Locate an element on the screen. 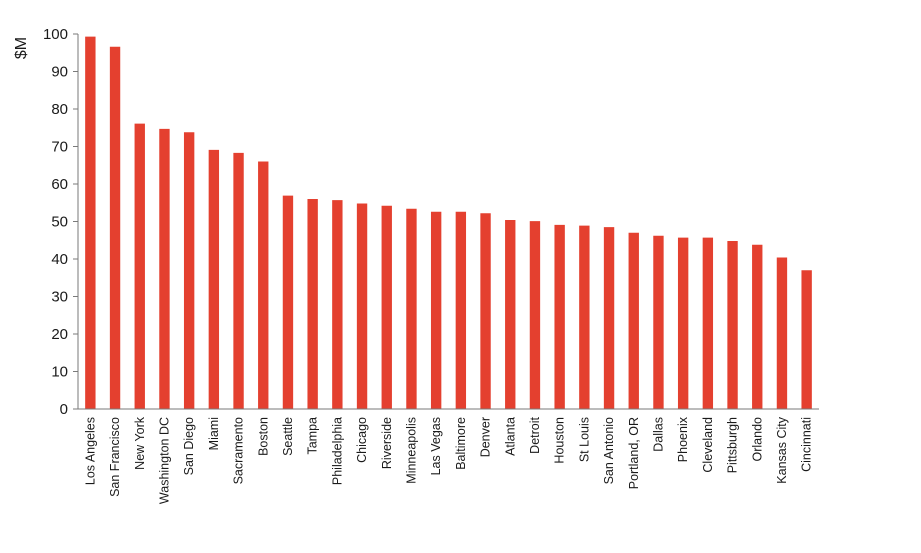 This screenshot has height=553, width=921. x-tick-label: Las Vegas is located at coordinates (436, 446).